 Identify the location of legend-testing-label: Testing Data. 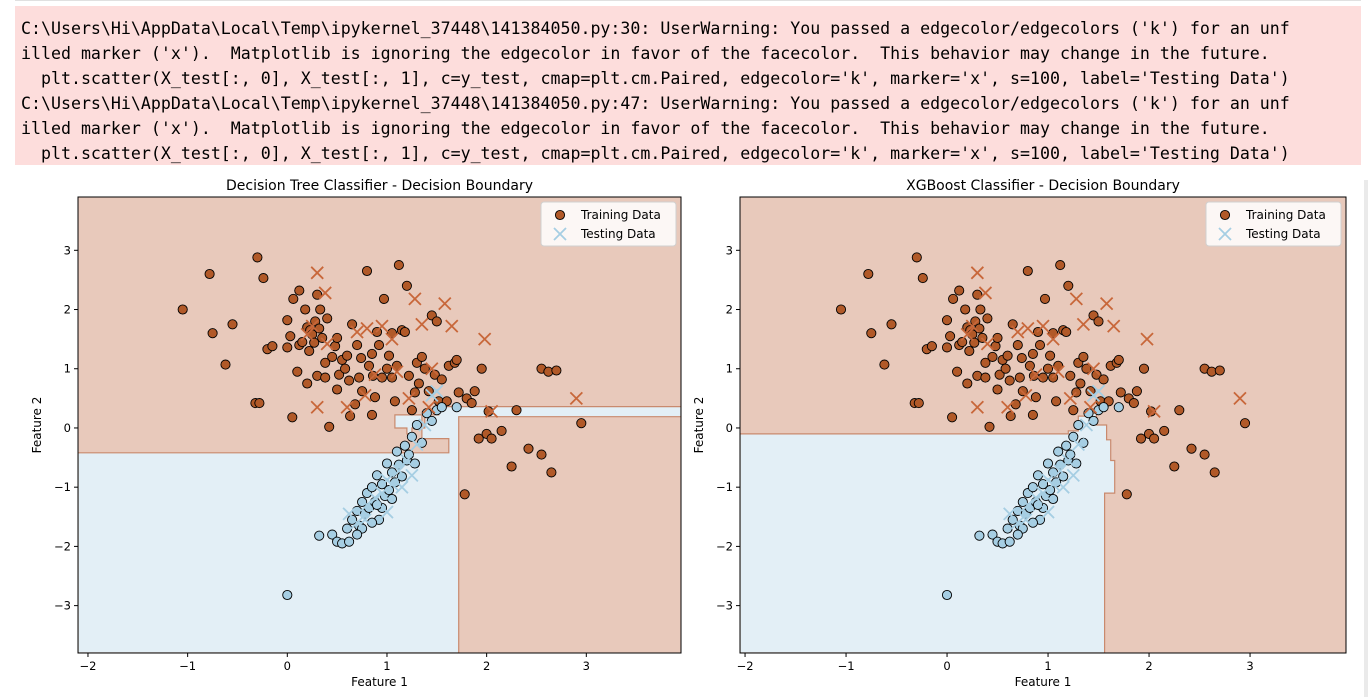
(1283, 234).